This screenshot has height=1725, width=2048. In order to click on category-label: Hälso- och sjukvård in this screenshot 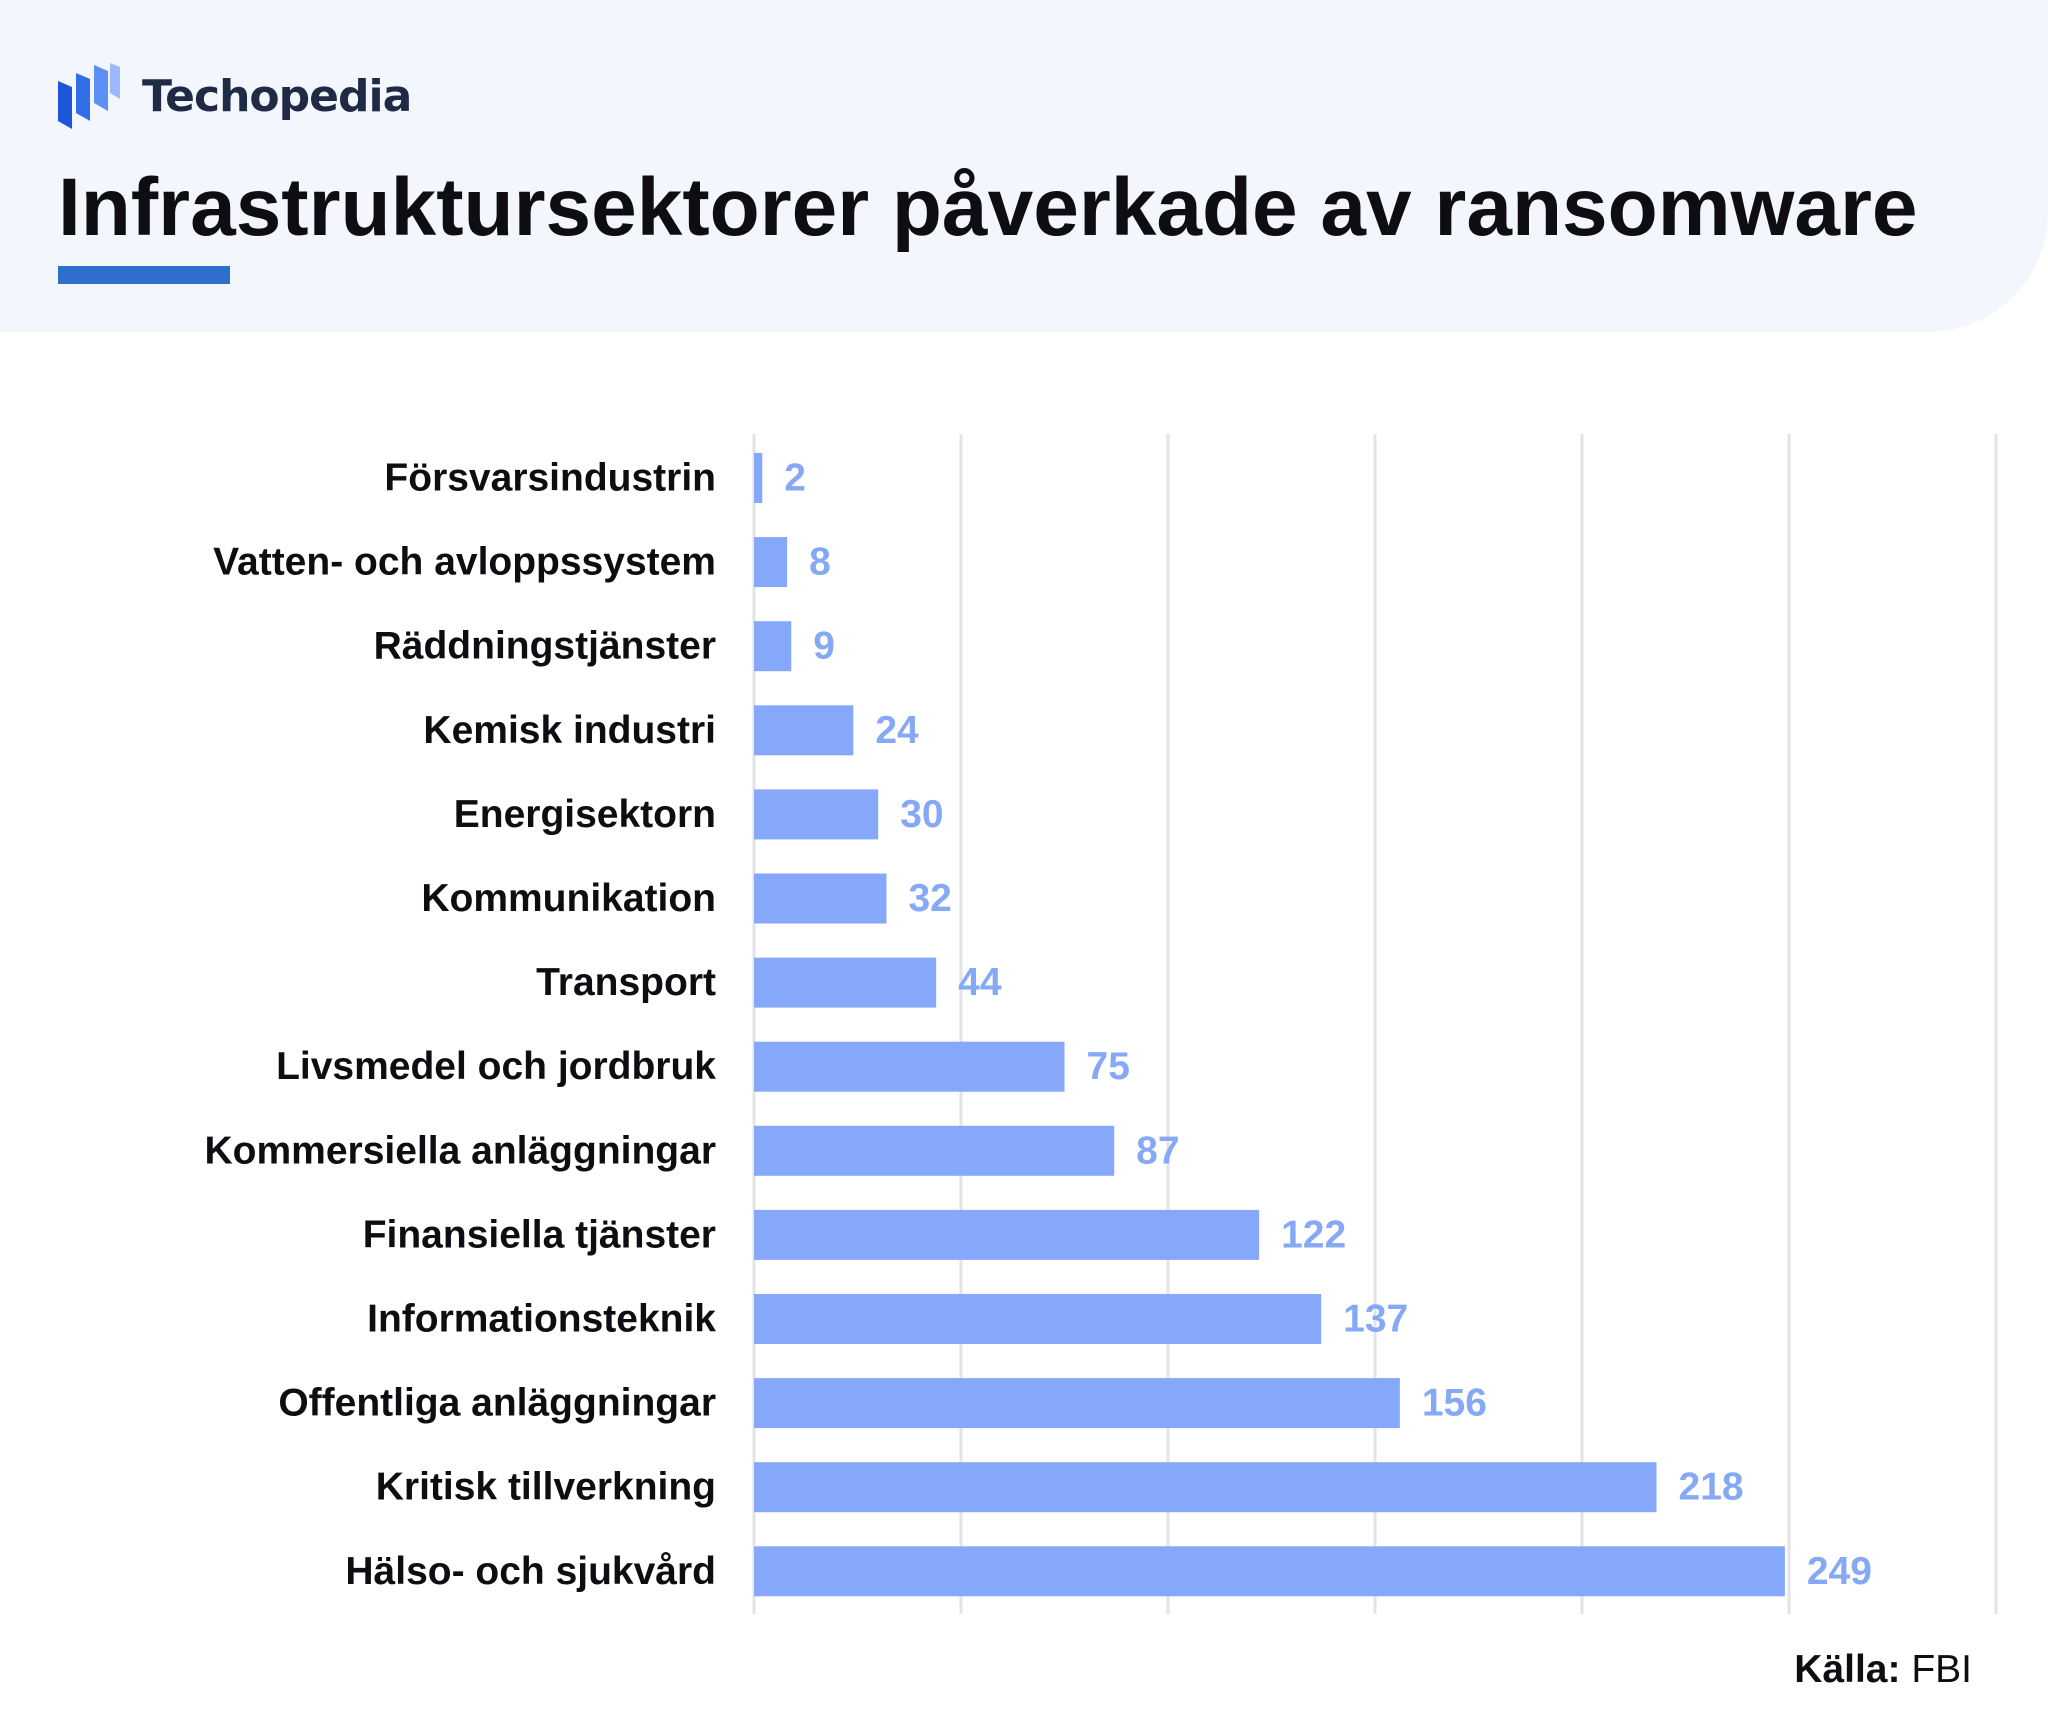, I will do `click(530, 1571)`.